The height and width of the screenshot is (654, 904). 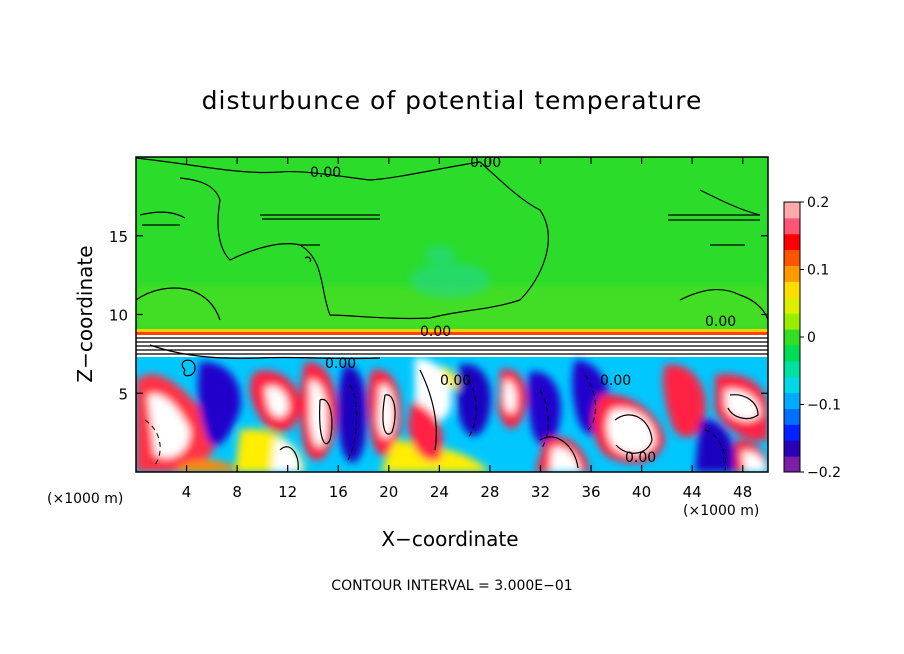 What do you see at coordinates (123, 394) in the screenshot?
I see `y-tick-label: 5` at bounding box center [123, 394].